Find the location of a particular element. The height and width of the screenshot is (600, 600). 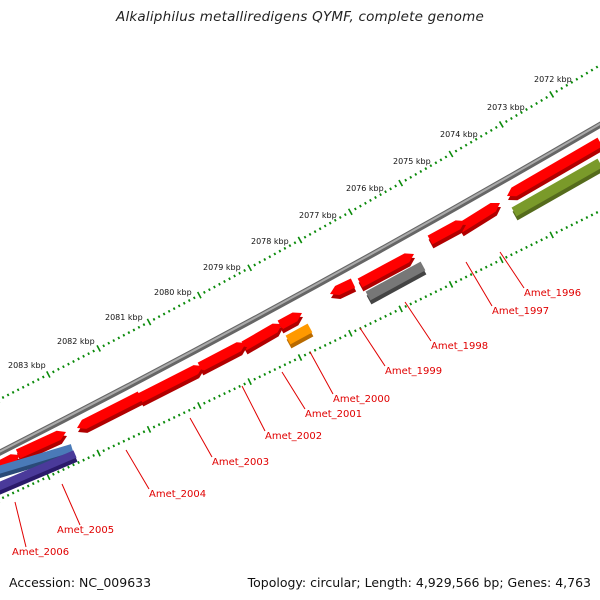

gene-label: Amet_2005 is located at coordinates (85, 530).